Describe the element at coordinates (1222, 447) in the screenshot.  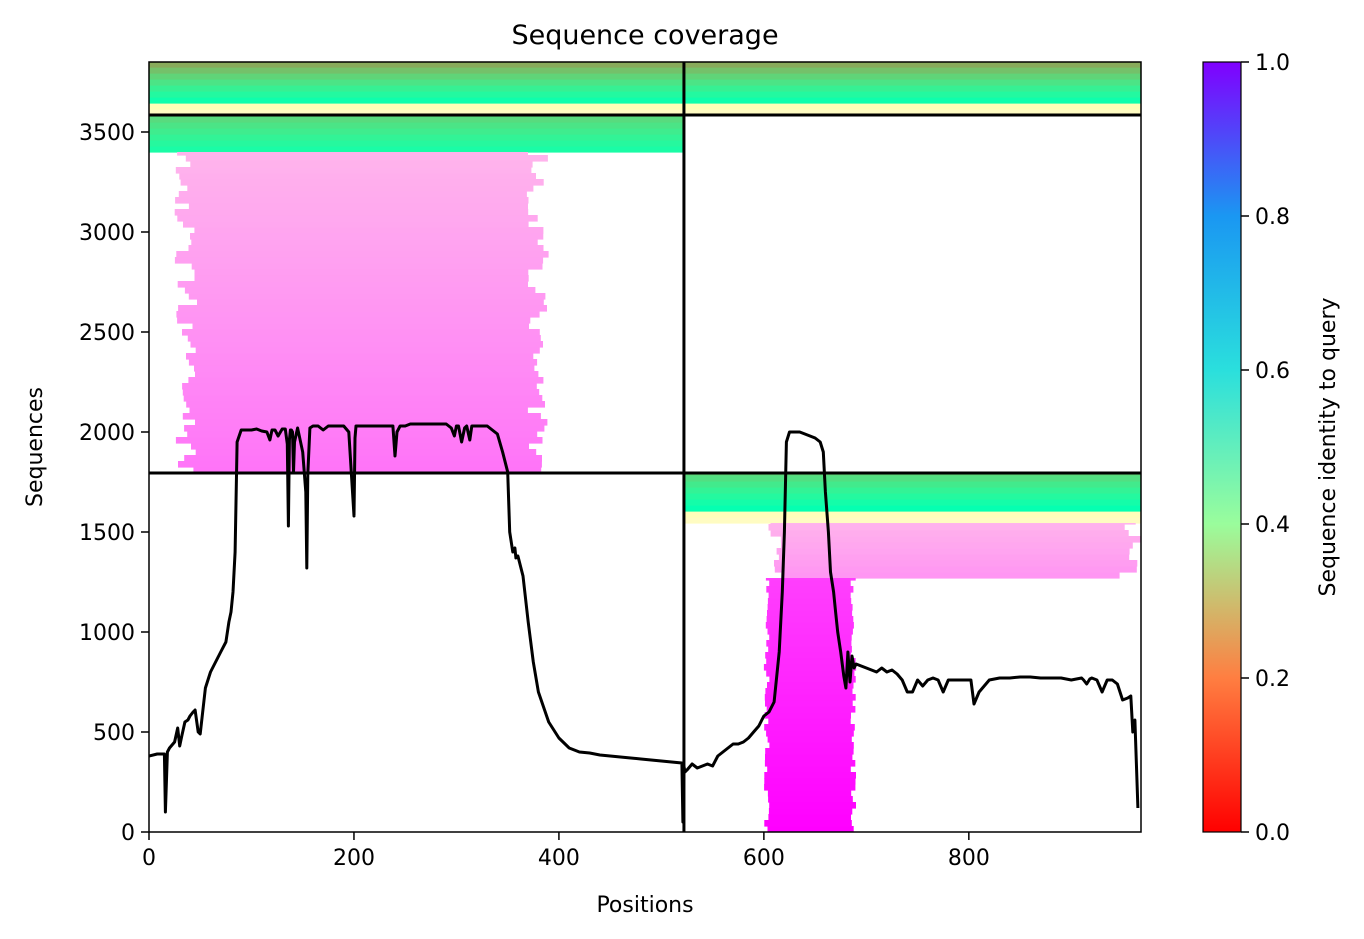
I see `colorbar` at that location.